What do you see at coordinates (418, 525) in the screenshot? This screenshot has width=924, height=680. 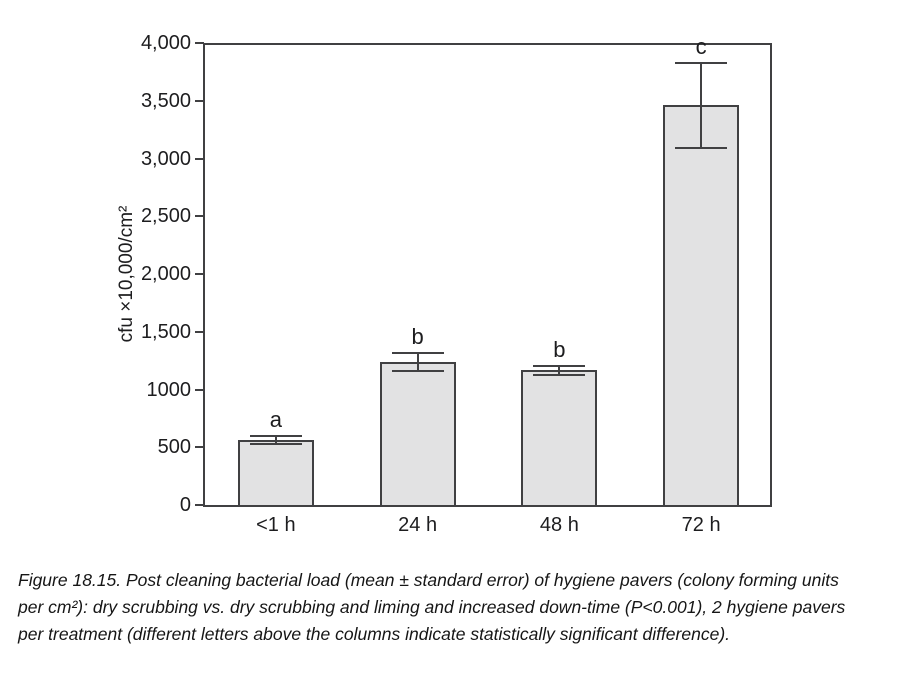 I see `x-axis-label: 24 h` at bounding box center [418, 525].